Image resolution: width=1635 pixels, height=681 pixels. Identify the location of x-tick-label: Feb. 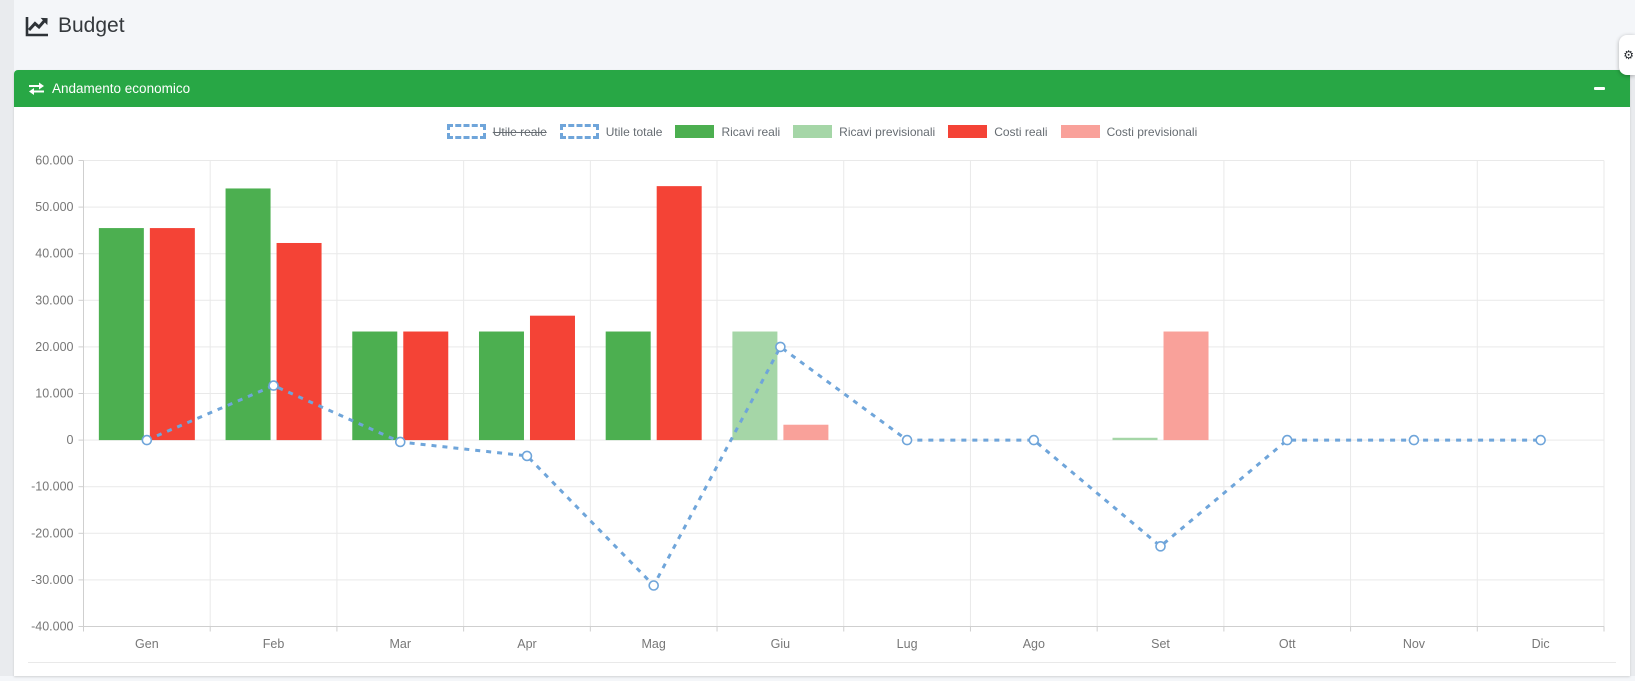
(274, 644).